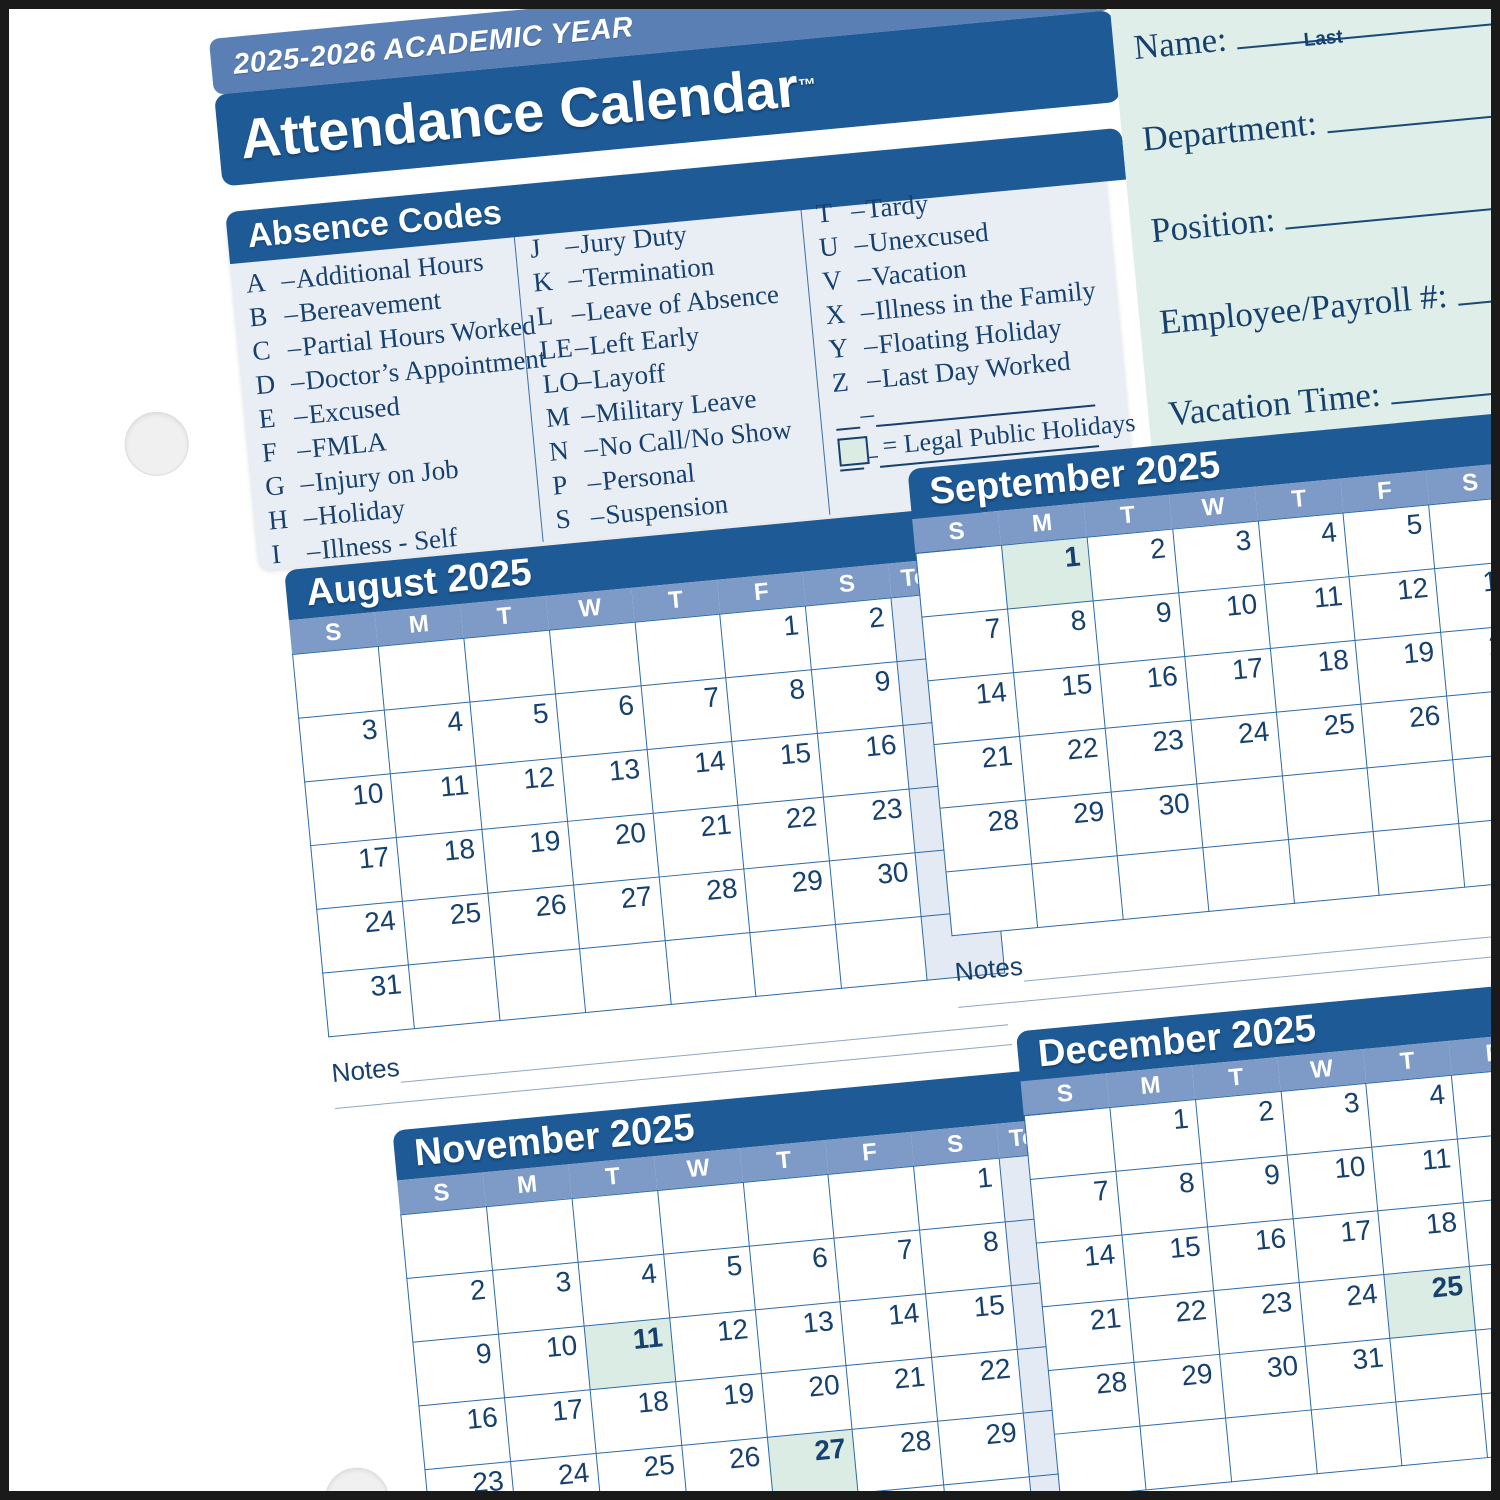  What do you see at coordinates (533, 921) in the screenshot?
I see `day-cell: 26` at bounding box center [533, 921].